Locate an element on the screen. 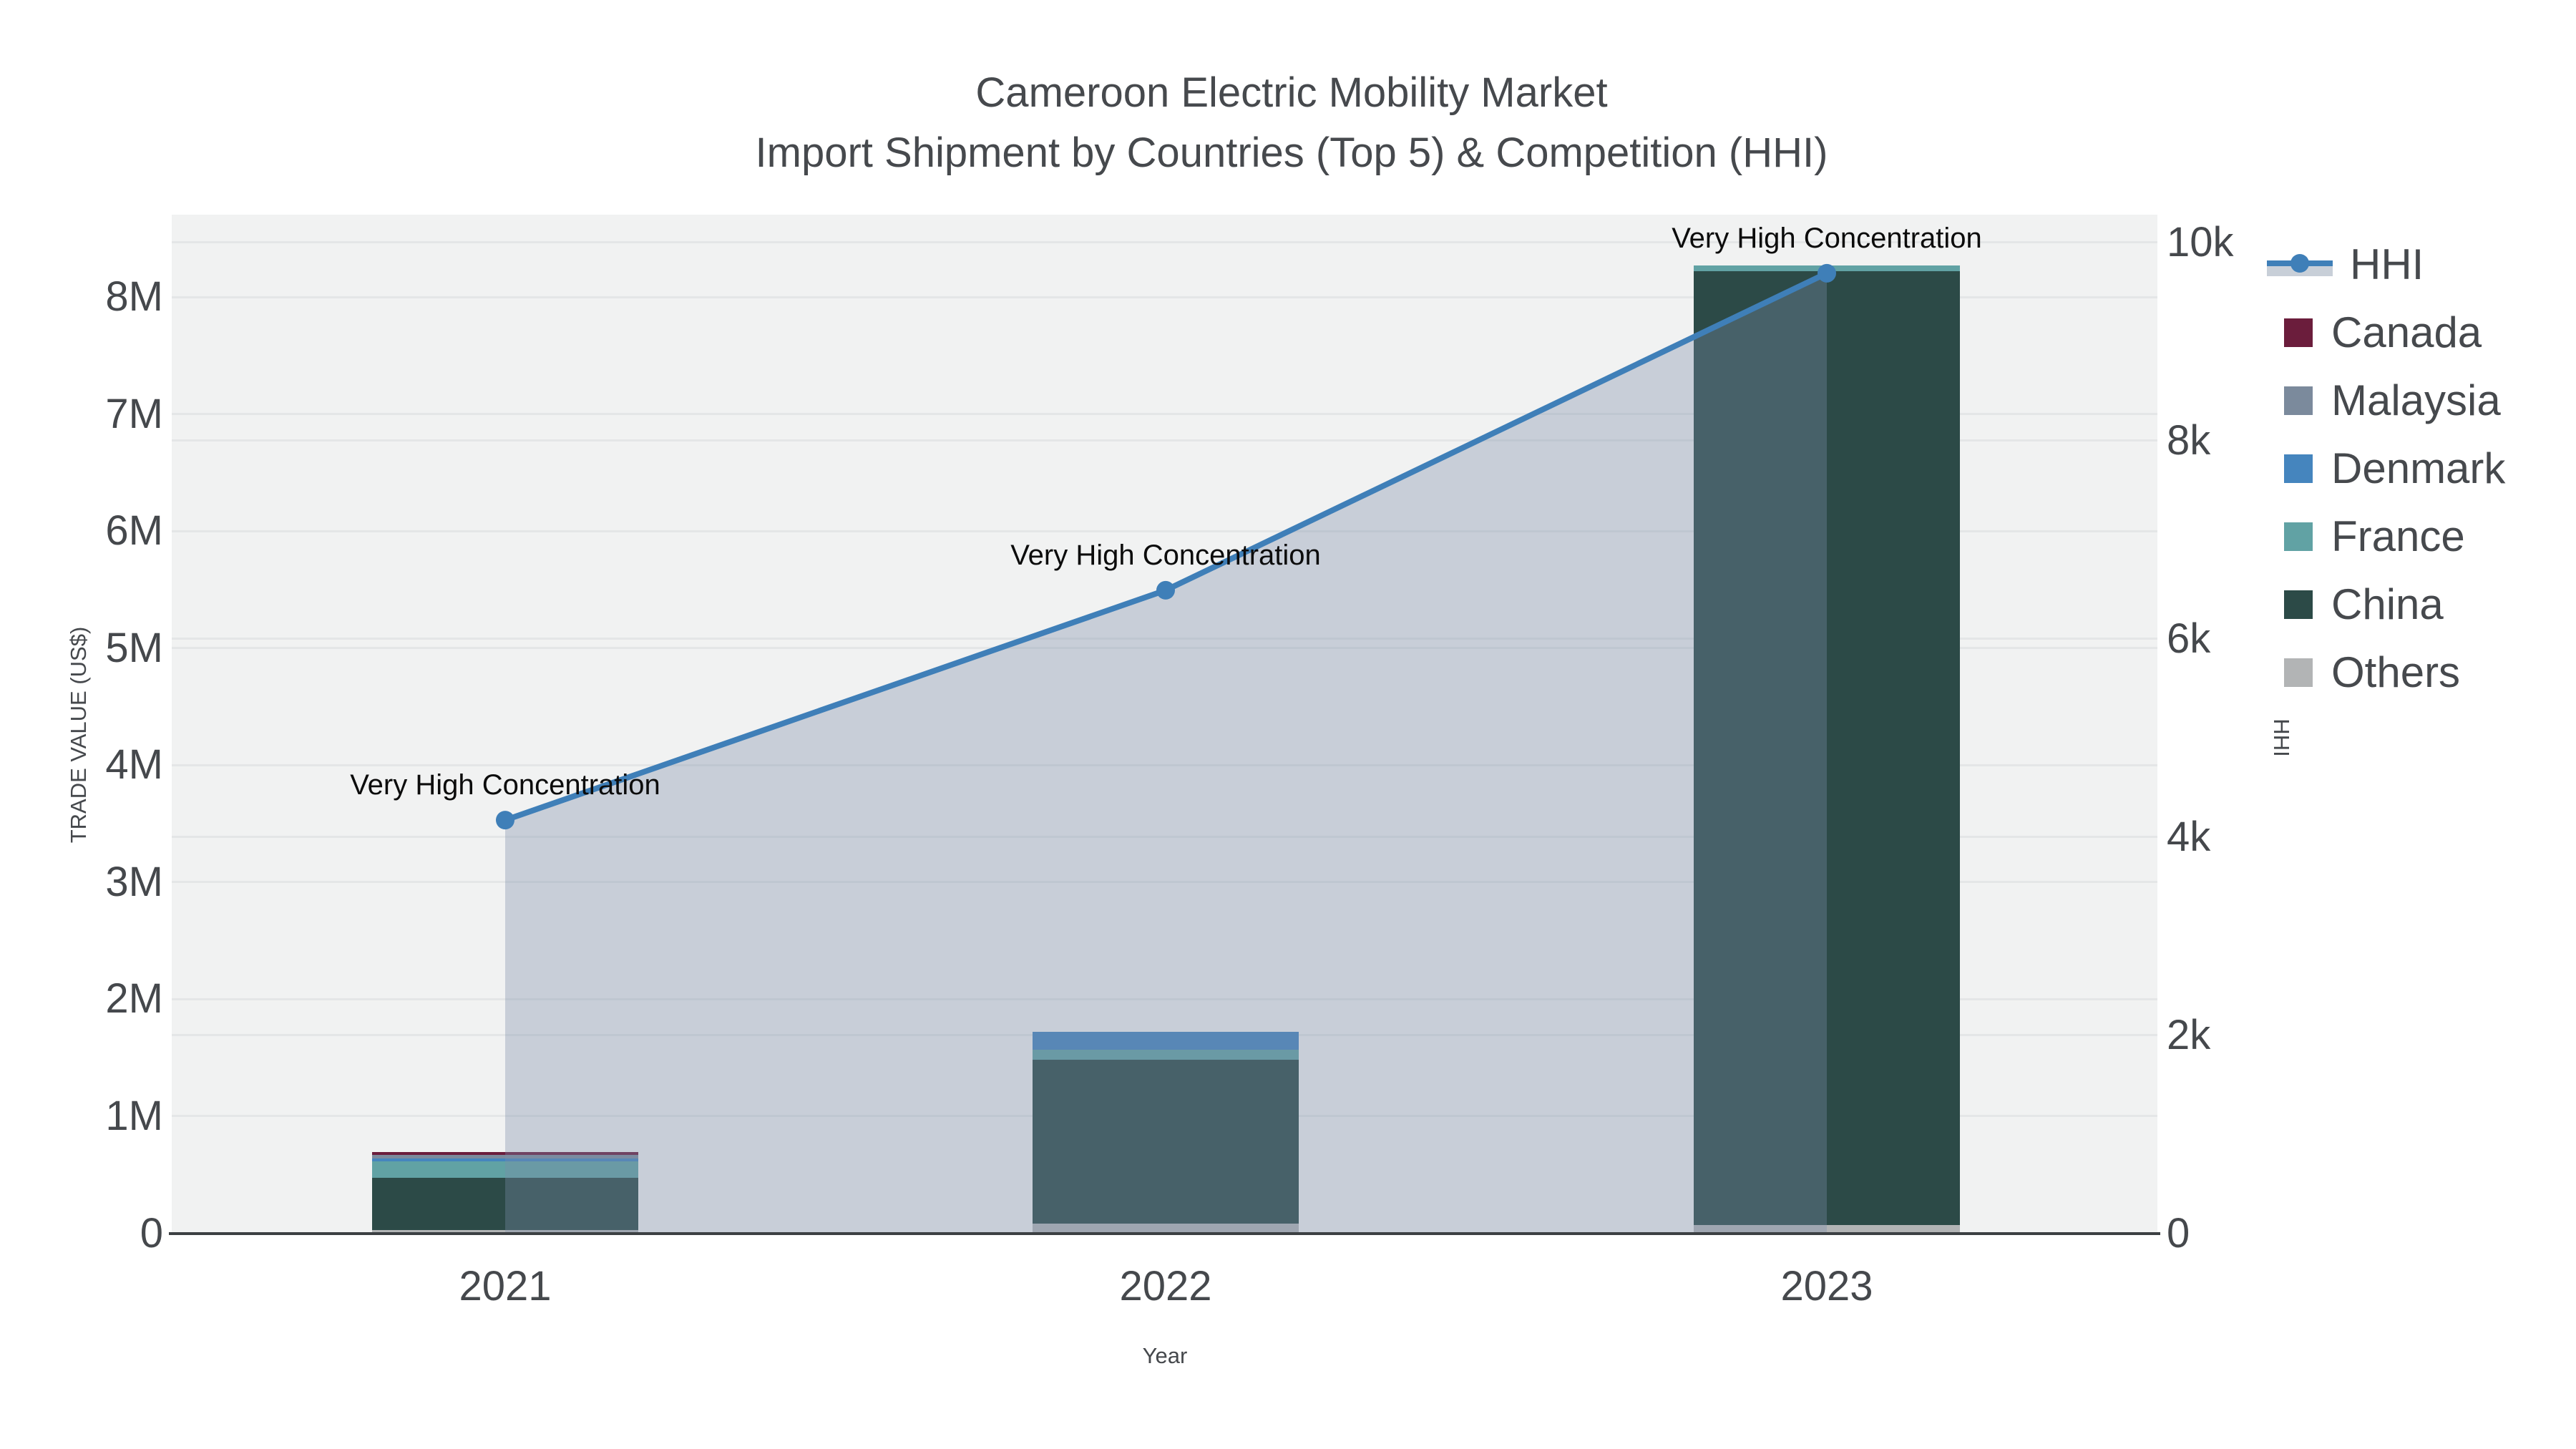 The width and height of the screenshot is (2576, 1449). legend-label: Malaysia is located at coordinates (2416, 400).